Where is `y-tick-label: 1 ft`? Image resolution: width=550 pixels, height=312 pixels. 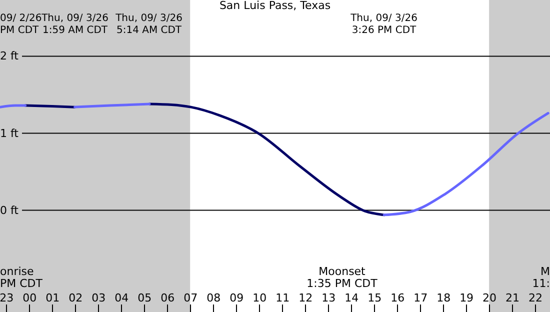
y-tick-label: 1 ft is located at coordinates (10, 133).